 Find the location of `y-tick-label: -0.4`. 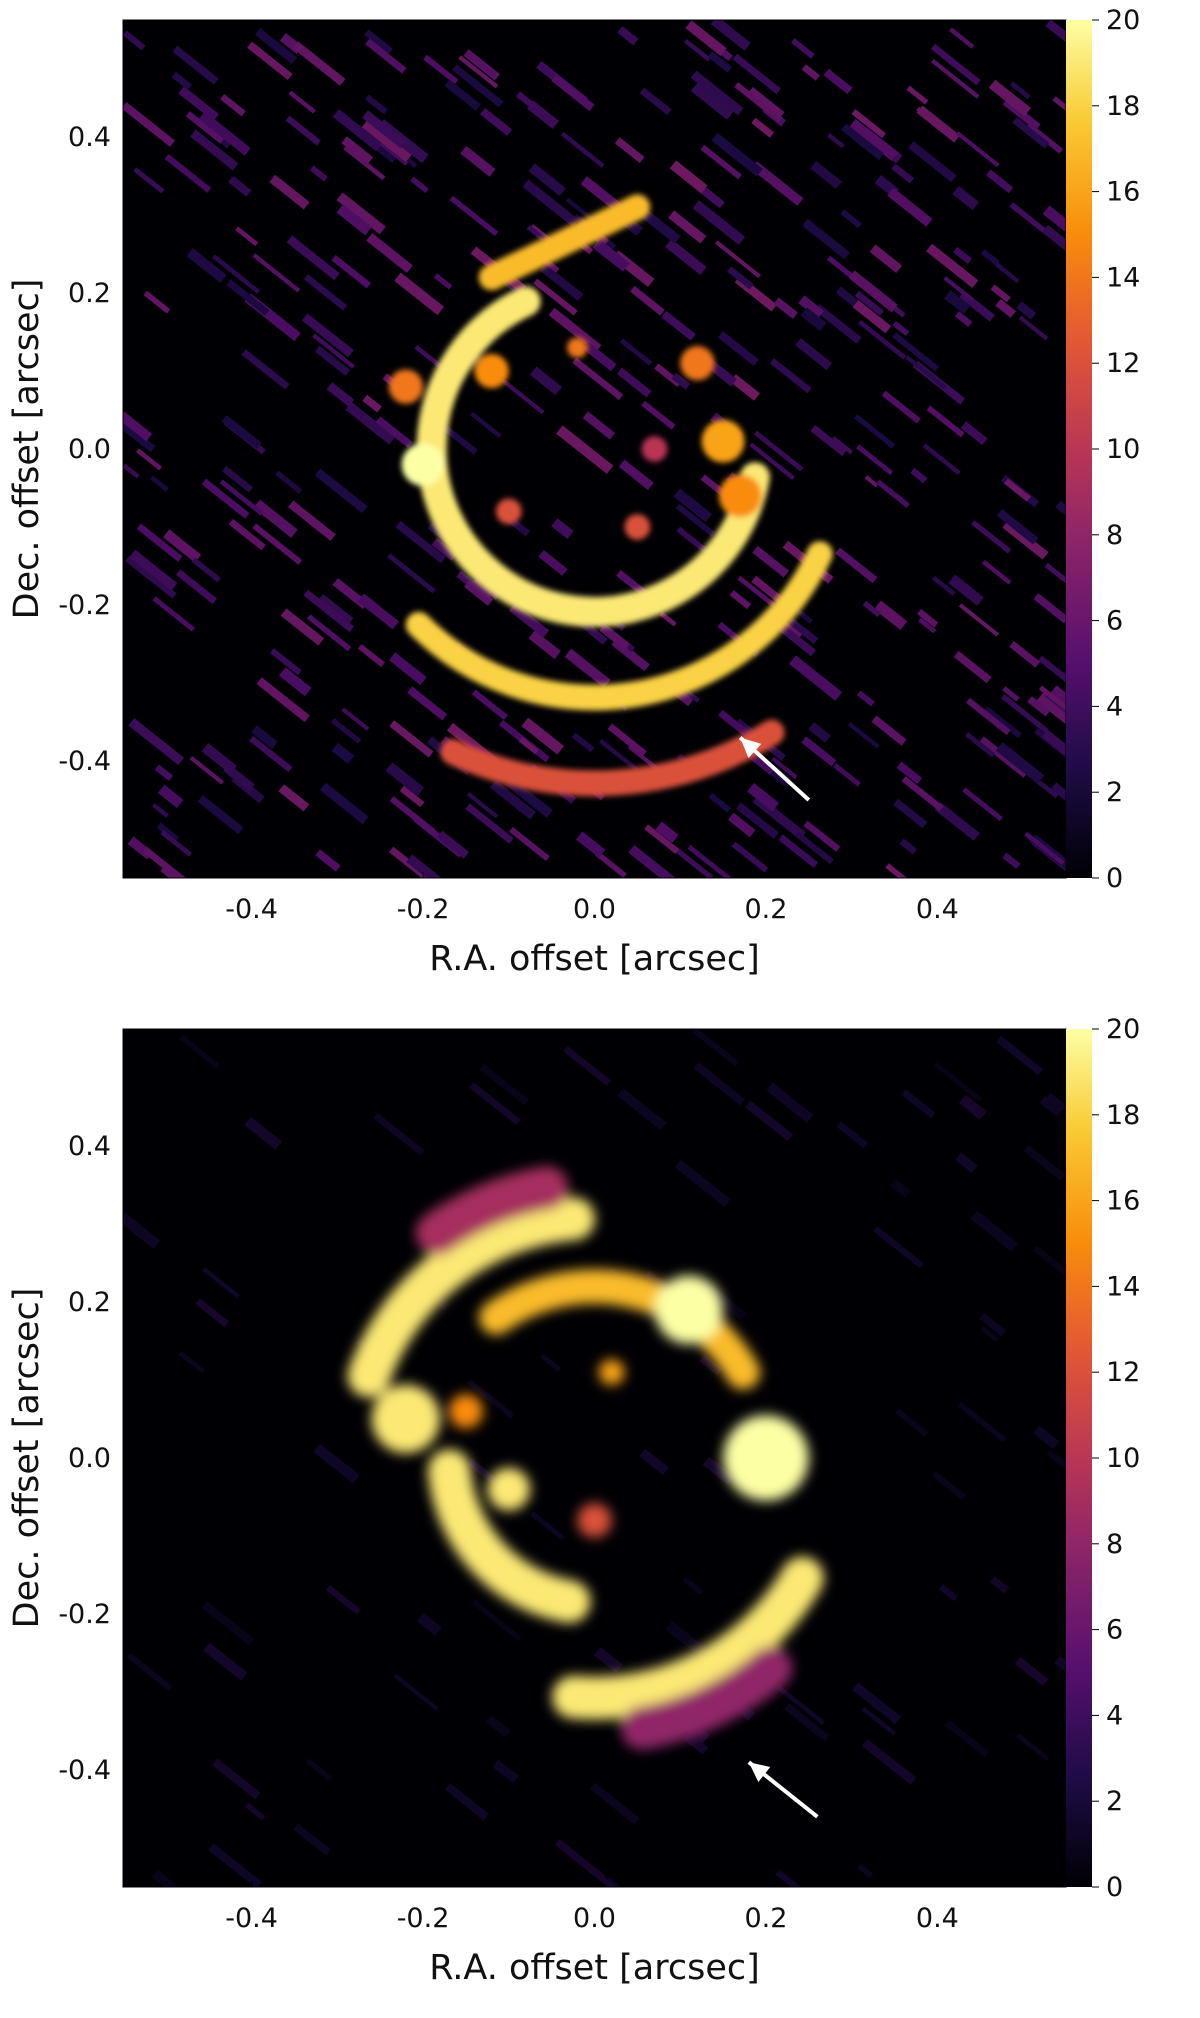

y-tick-label: -0.4 is located at coordinates (84, 1770).